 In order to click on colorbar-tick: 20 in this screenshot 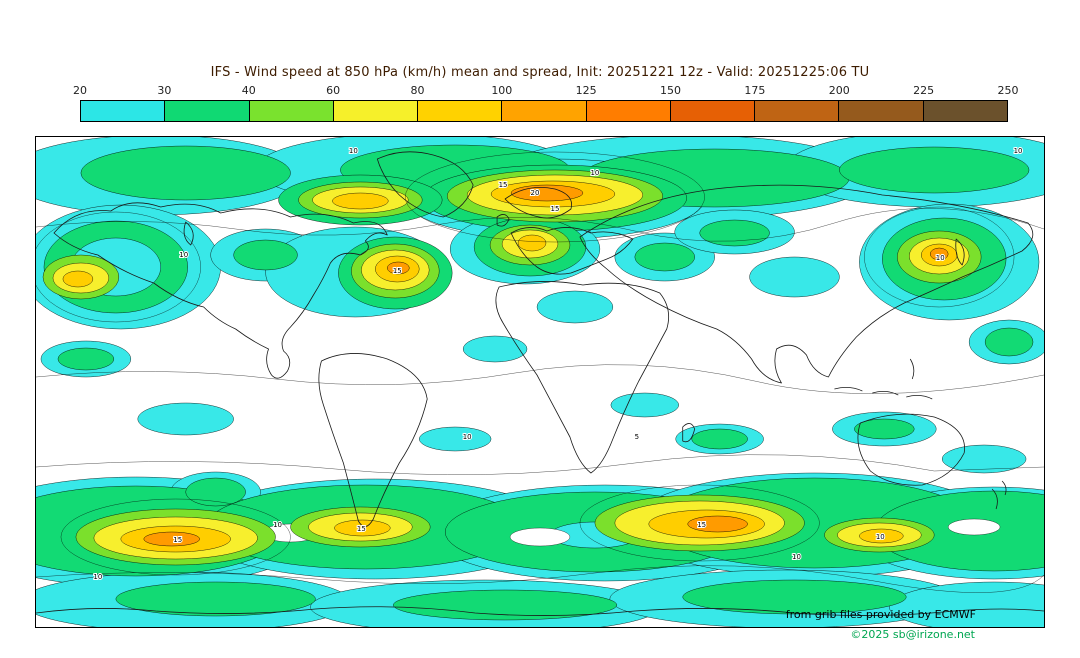, I will do `click(80, 90)`.